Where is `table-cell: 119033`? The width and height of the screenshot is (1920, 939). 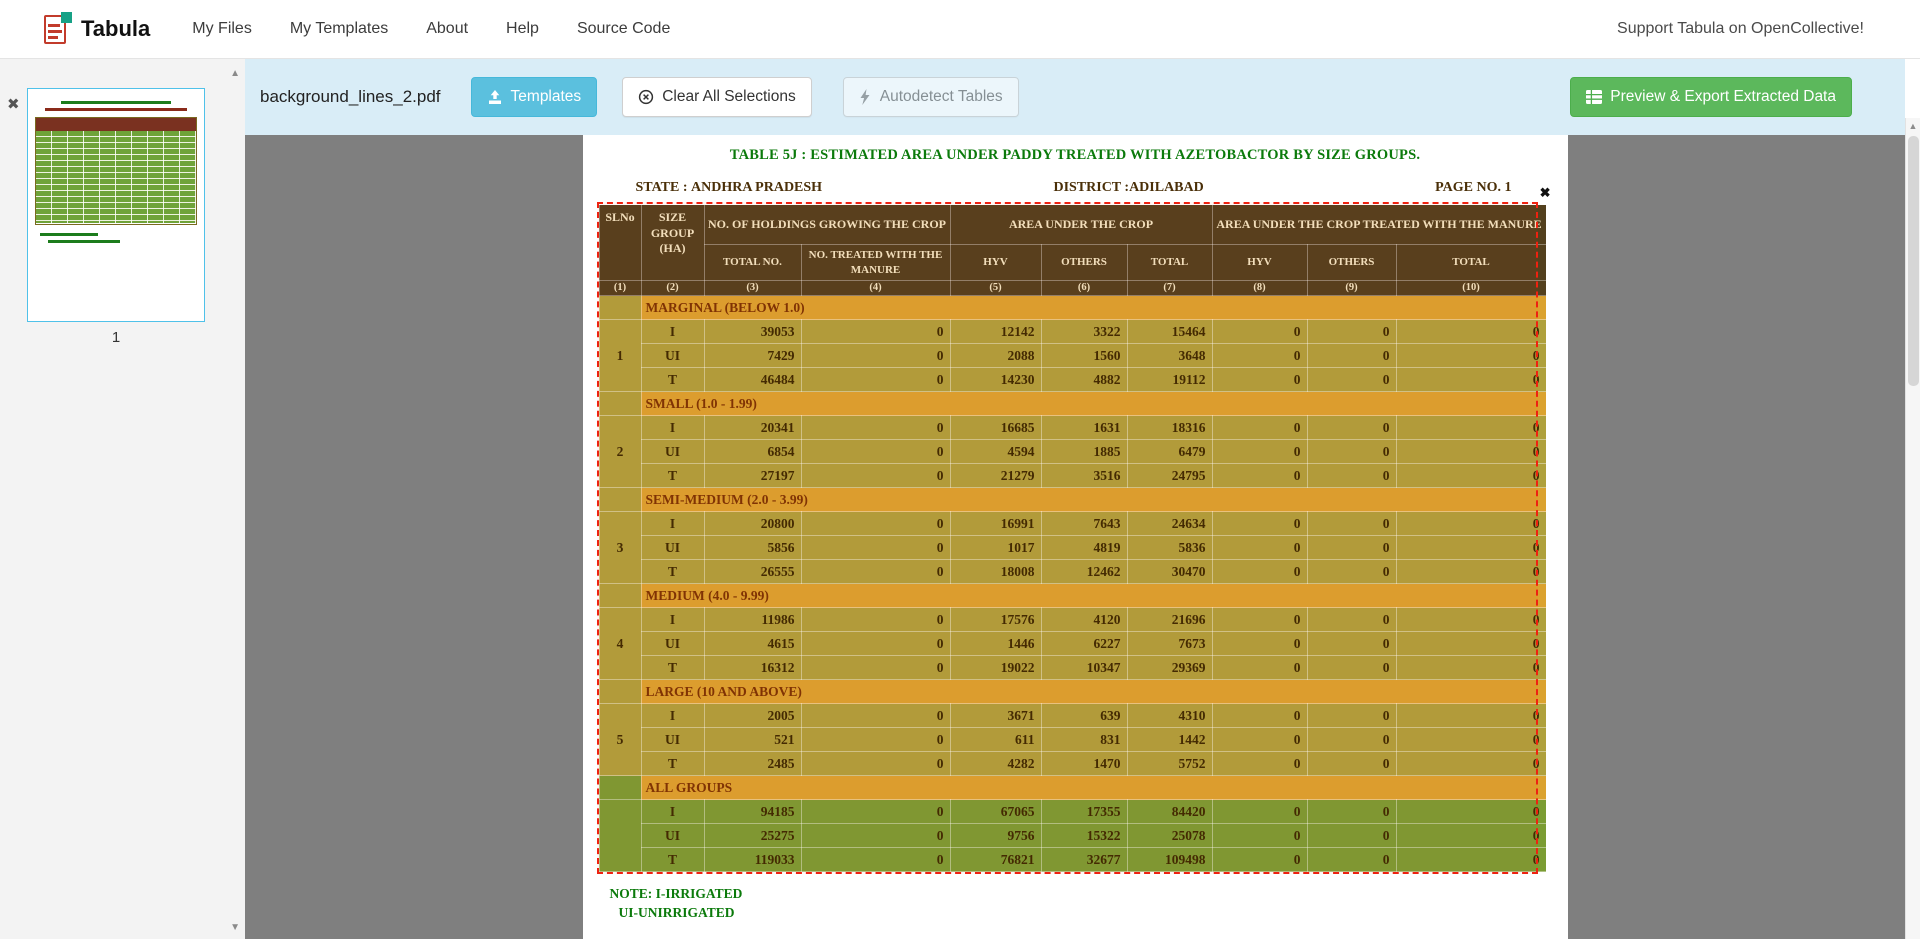
table-cell: 119033 is located at coordinates (752, 859).